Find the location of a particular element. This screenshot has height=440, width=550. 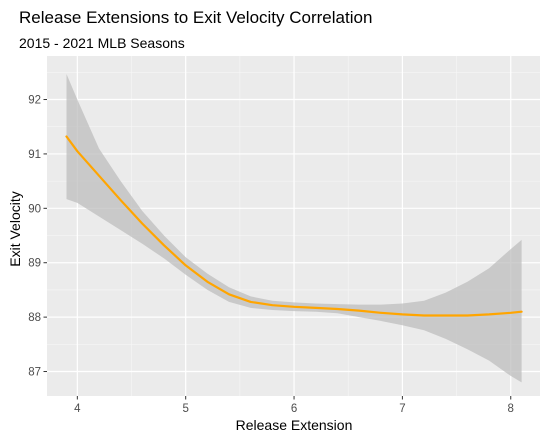

x-axis: 4 5 6 7 8 is located at coordinates (294, 405).